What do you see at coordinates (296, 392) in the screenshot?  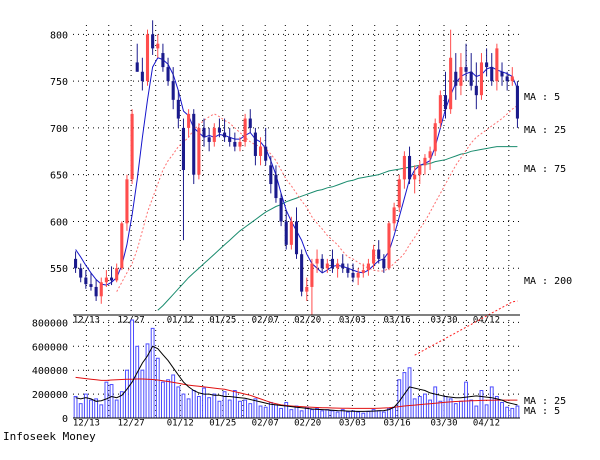 I see `volume-ma25-line` at bounding box center [296, 392].